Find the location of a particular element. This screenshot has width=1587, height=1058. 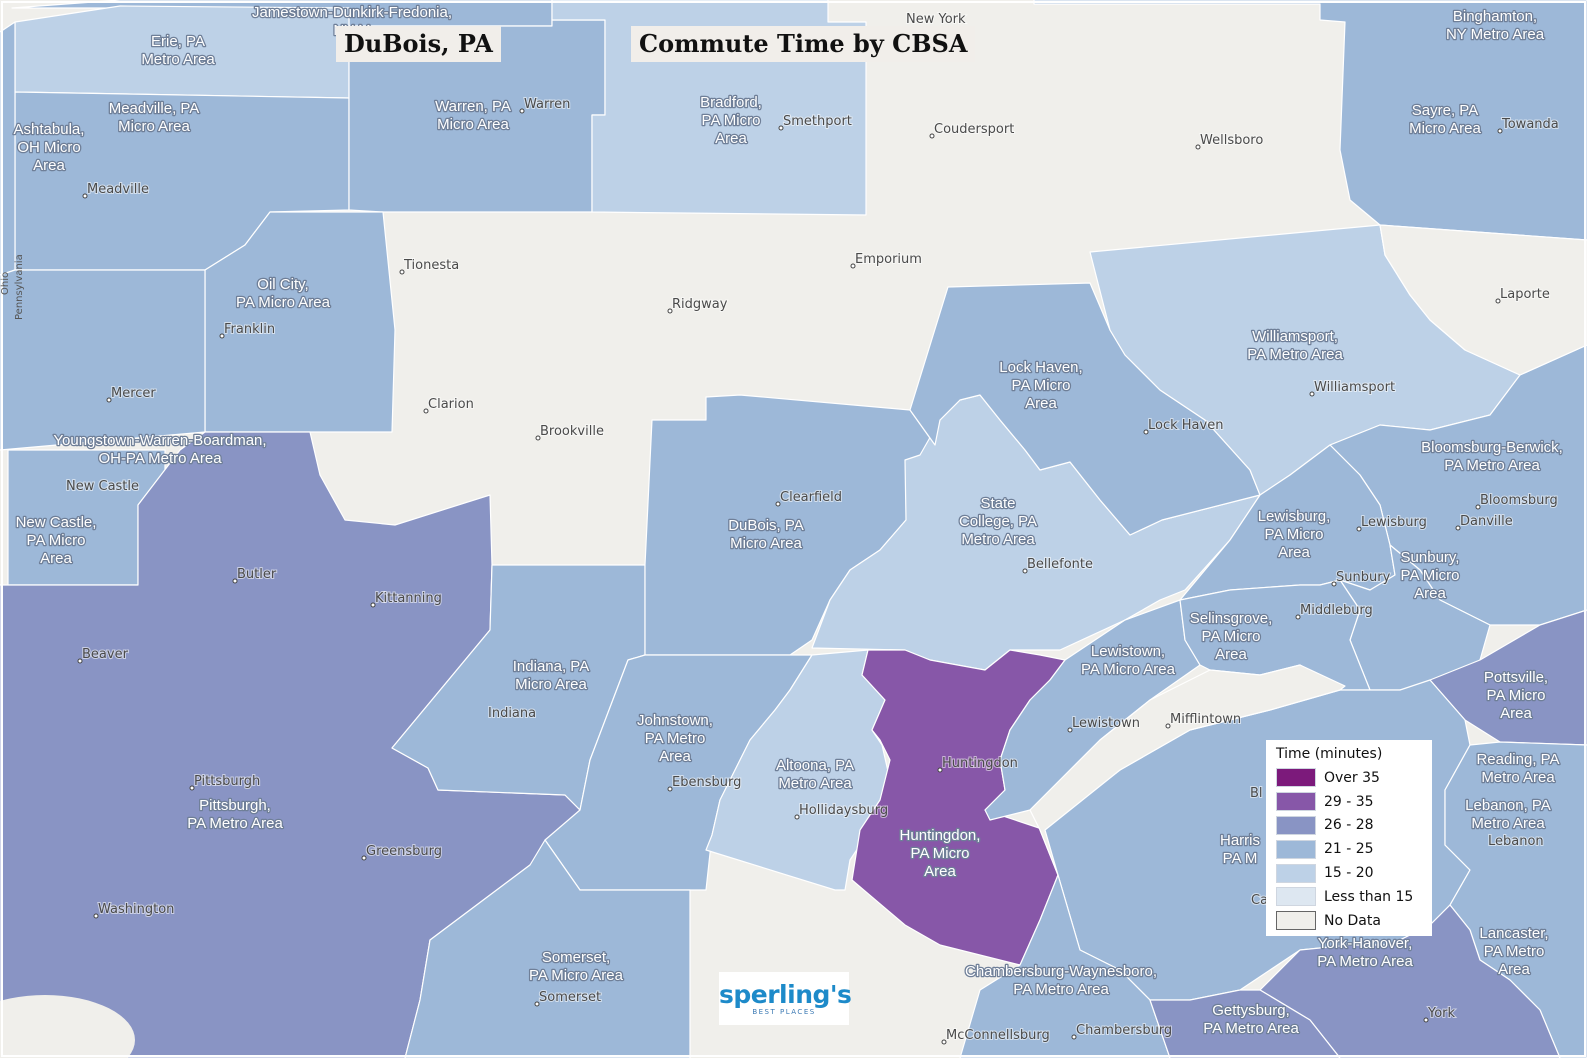

town-lewistown: Lewistown is located at coordinates (1104, 724).